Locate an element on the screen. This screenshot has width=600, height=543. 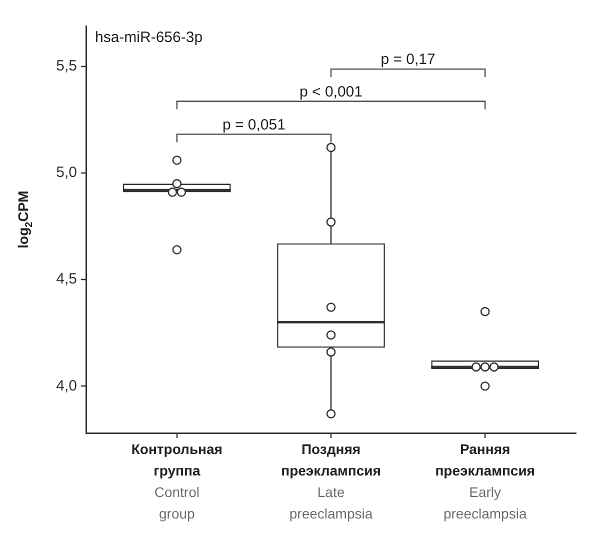
annotation: p = 0,051 is located at coordinates (254, 125).